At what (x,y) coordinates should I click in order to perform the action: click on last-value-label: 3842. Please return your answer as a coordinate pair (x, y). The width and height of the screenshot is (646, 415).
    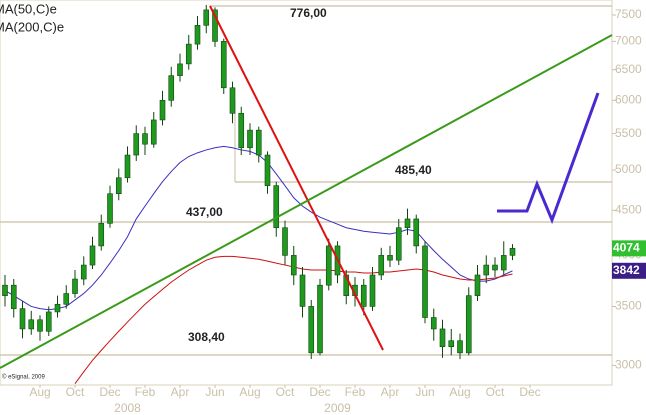
    Looking at the image, I should click on (626, 270).